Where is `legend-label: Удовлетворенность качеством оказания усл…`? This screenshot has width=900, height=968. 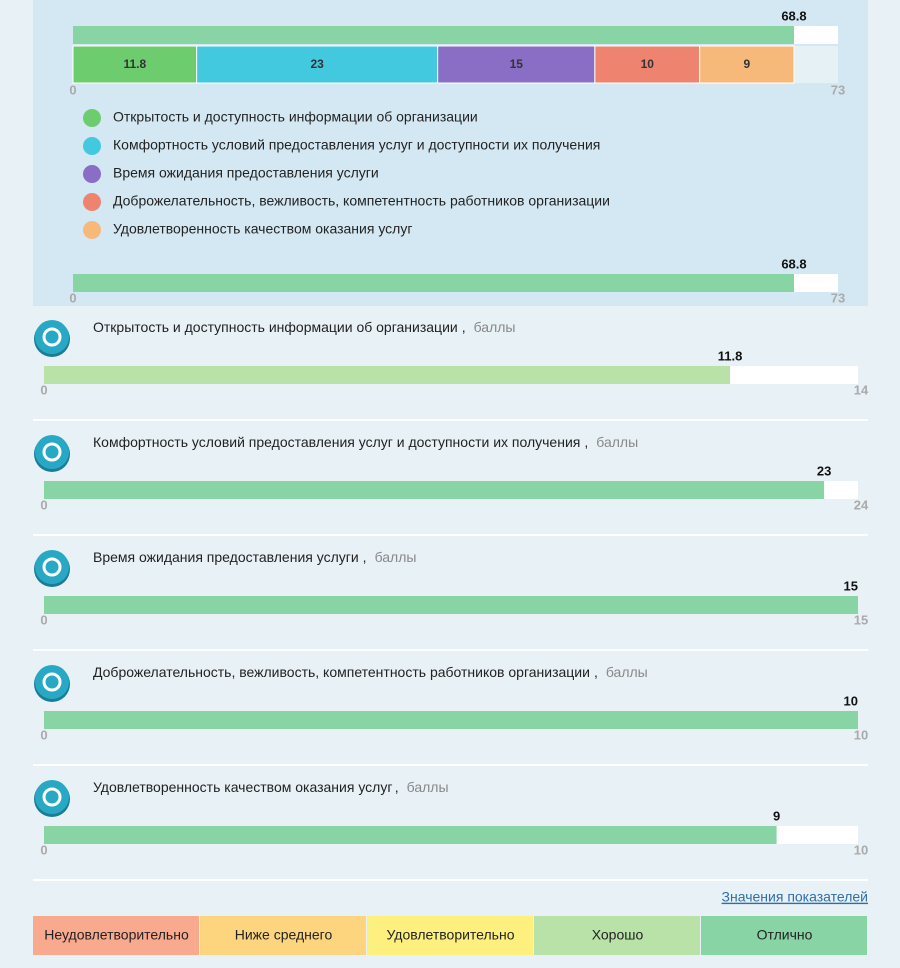 legend-label: Удовлетворенность качеством оказания усл… is located at coordinates (262, 229).